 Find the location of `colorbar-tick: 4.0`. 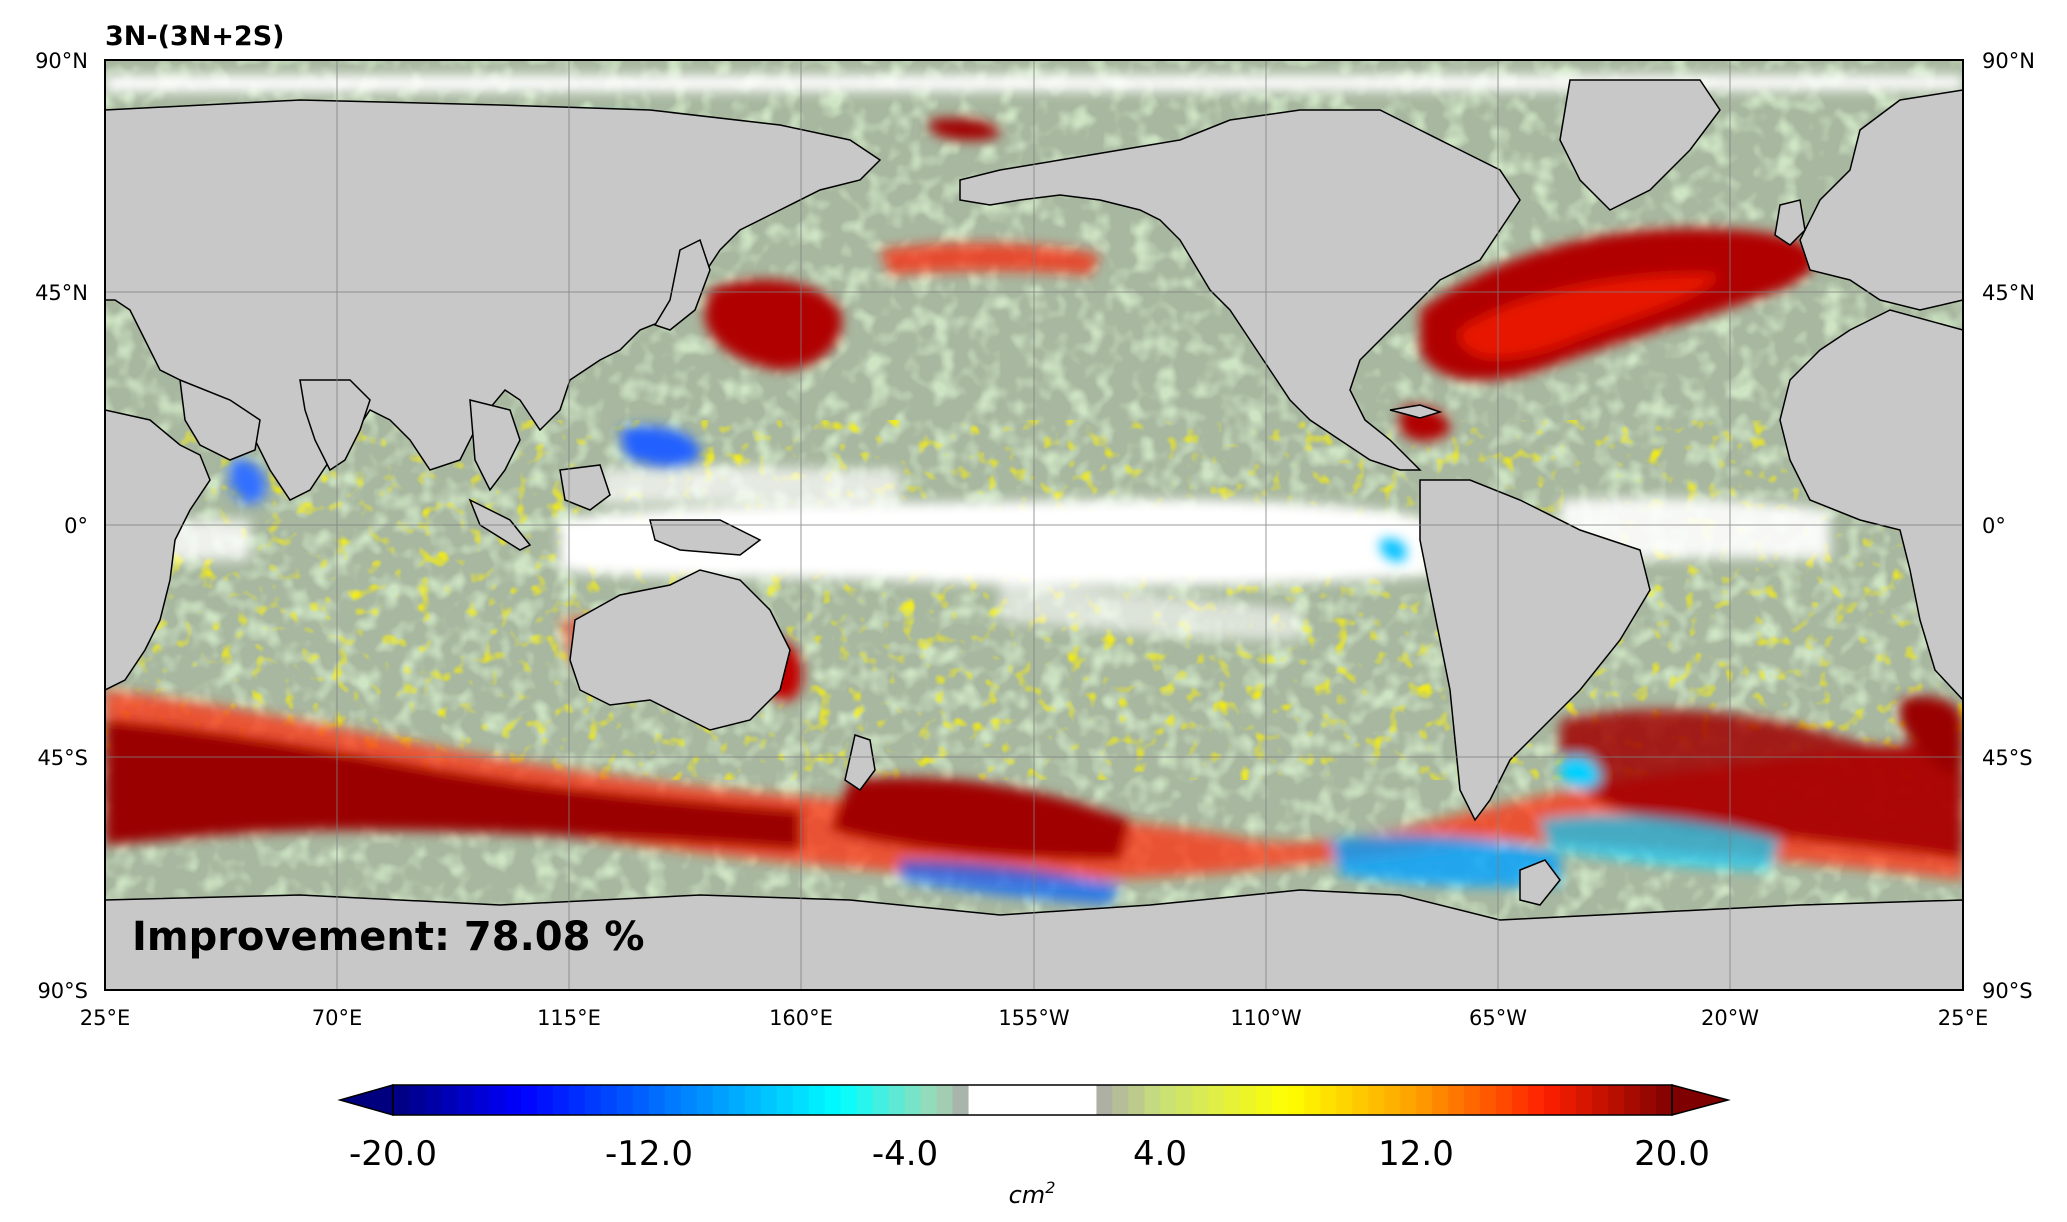

colorbar-tick: 4.0 is located at coordinates (1160, 1154).